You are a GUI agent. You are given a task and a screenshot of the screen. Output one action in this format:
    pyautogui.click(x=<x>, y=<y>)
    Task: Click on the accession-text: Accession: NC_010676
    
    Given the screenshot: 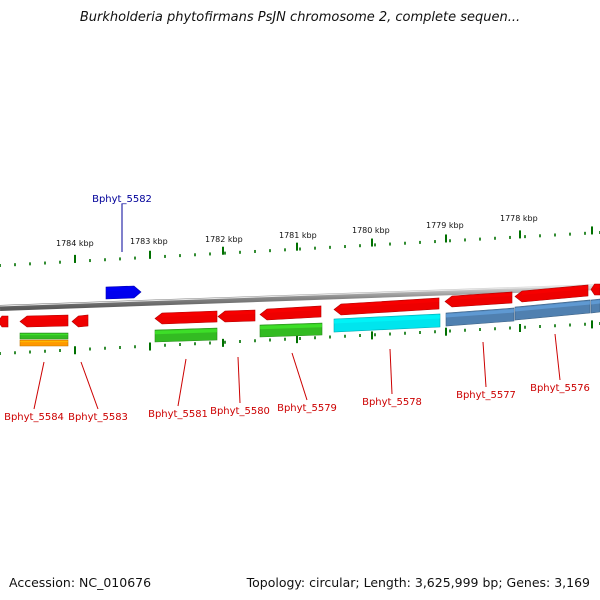 What is the action you would take?
    pyautogui.click(x=80, y=582)
    